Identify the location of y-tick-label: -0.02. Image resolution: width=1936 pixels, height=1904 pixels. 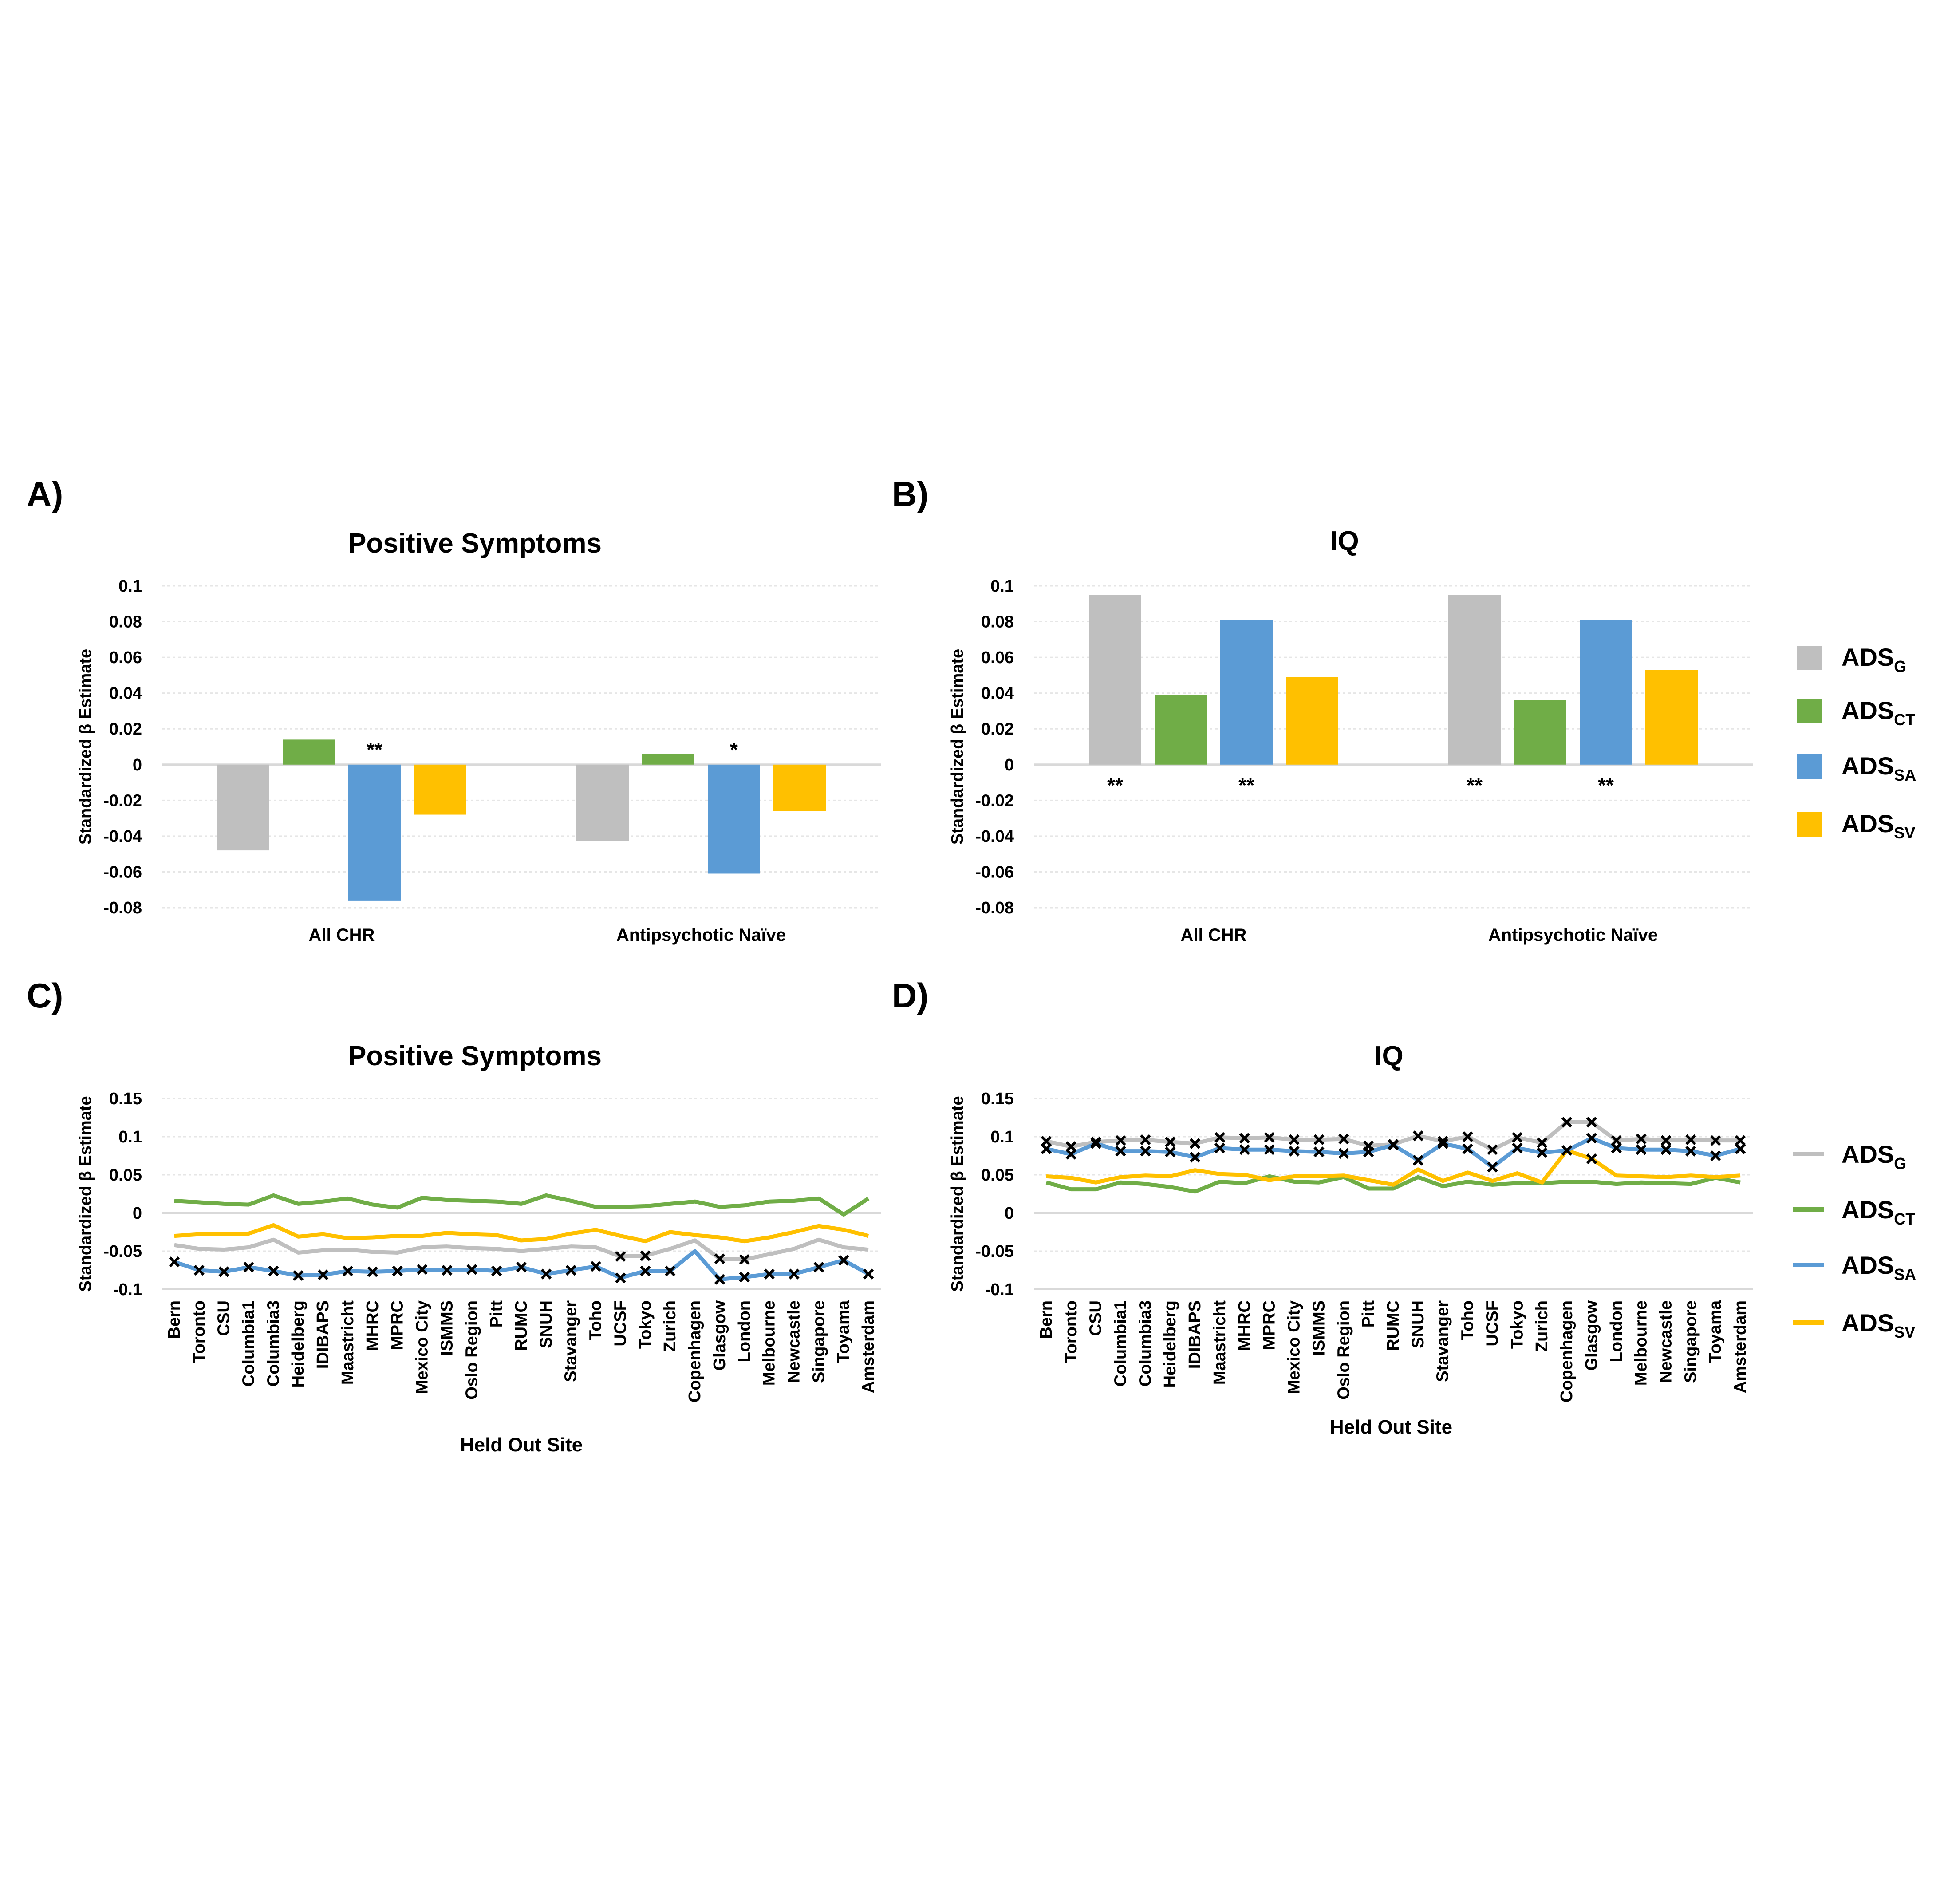
(122, 800).